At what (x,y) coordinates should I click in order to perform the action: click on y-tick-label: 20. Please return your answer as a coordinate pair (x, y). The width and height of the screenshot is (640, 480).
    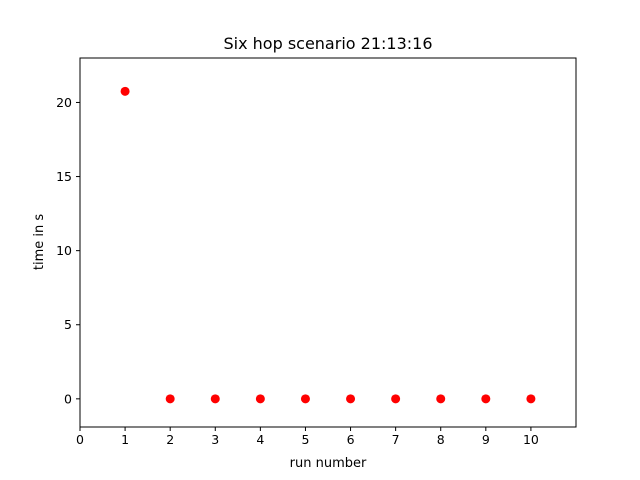
    Looking at the image, I should click on (64, 102).